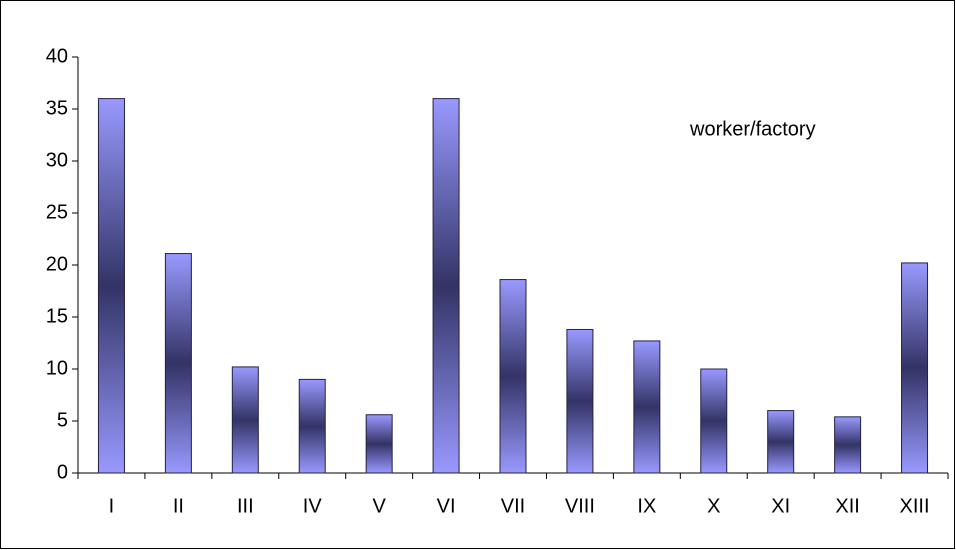 The image size is (956, 550). Describe the element at coordinates (752, 129) in the screenshot. I see `legend-label: worker/factory` at that location.